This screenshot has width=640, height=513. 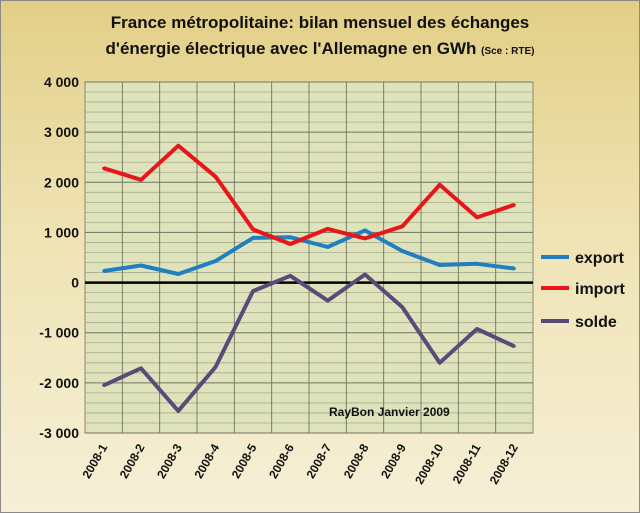 What do you see at coordinates (600, 258) in the screenshot?
I see `legend-label-export: export` at bounding box center [600, 258].